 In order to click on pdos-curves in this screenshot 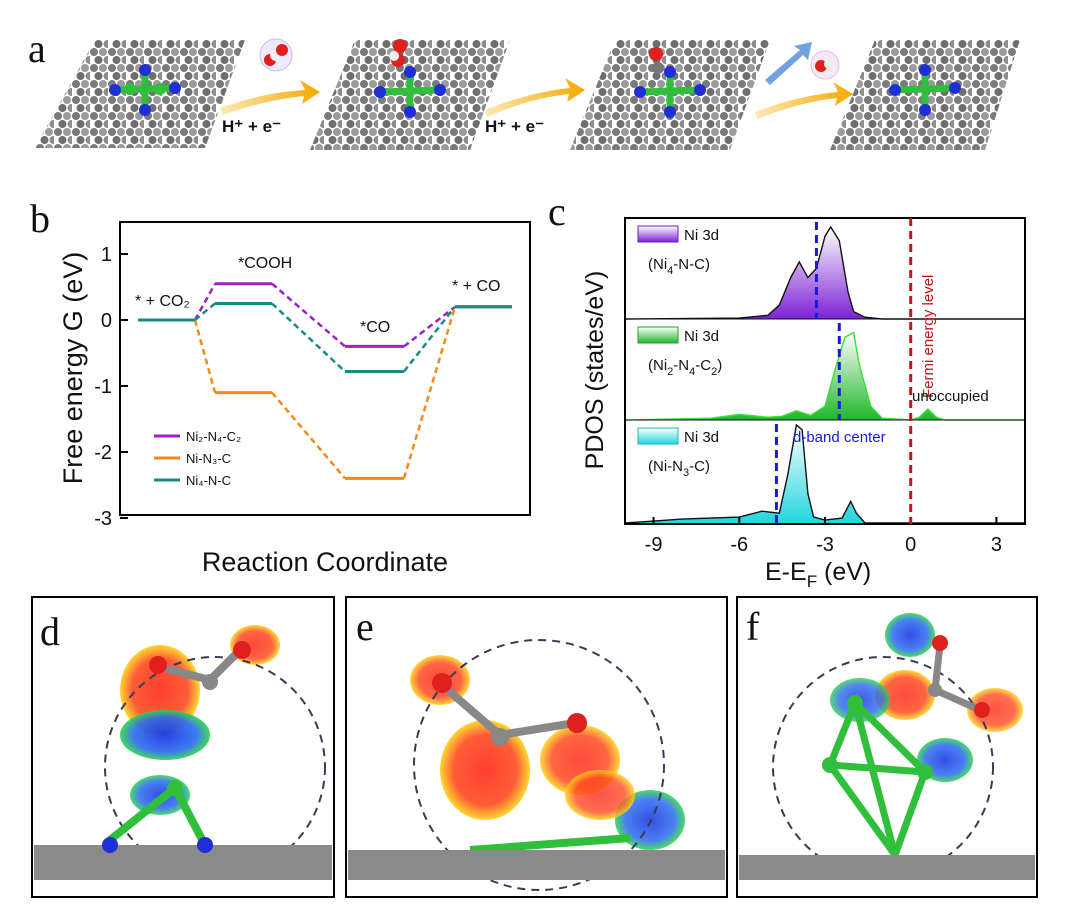, I will do `click(824, 374)`.